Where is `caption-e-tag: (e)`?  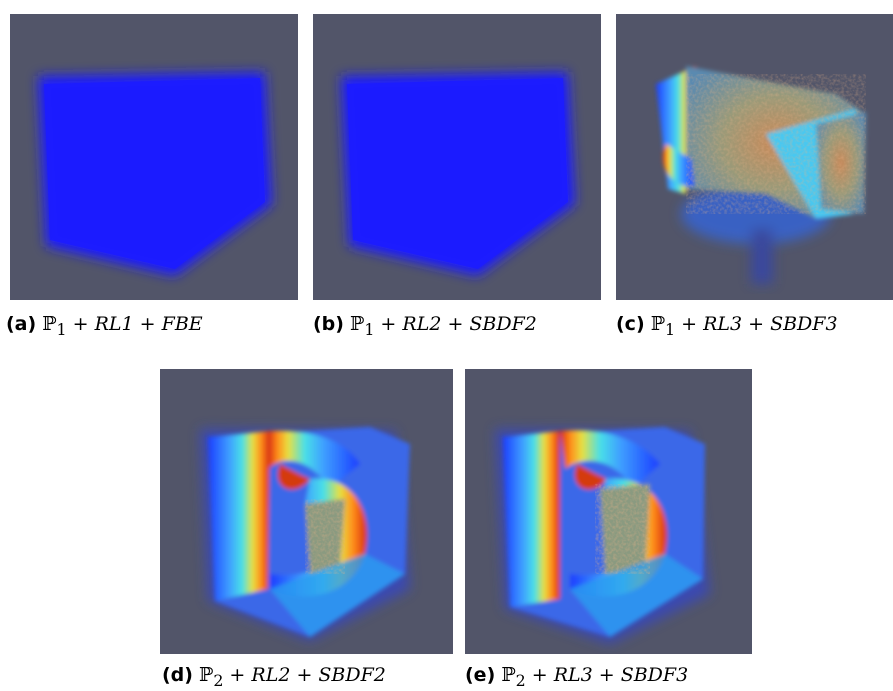
caption-e-tag: (e) is located at coordinates (480, 675).